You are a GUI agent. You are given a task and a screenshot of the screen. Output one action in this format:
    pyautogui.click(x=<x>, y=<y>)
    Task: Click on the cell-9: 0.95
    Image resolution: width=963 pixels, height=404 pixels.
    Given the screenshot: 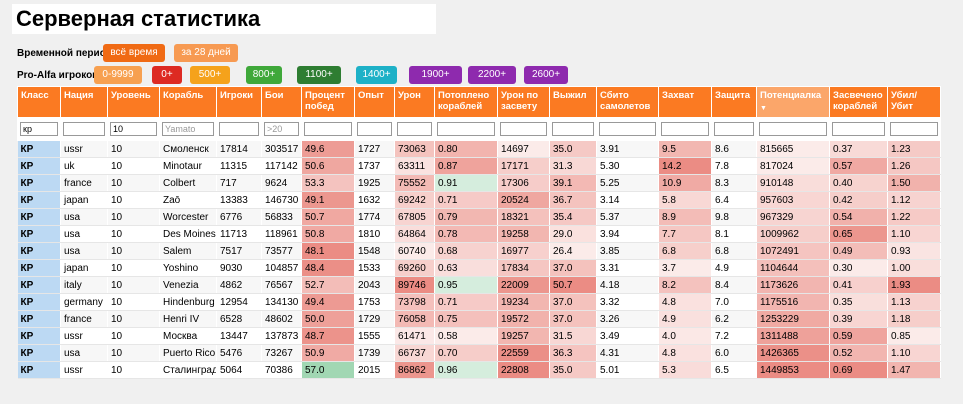 What is the action you would take?
    pyautogui.click(x=466, y=285)
    